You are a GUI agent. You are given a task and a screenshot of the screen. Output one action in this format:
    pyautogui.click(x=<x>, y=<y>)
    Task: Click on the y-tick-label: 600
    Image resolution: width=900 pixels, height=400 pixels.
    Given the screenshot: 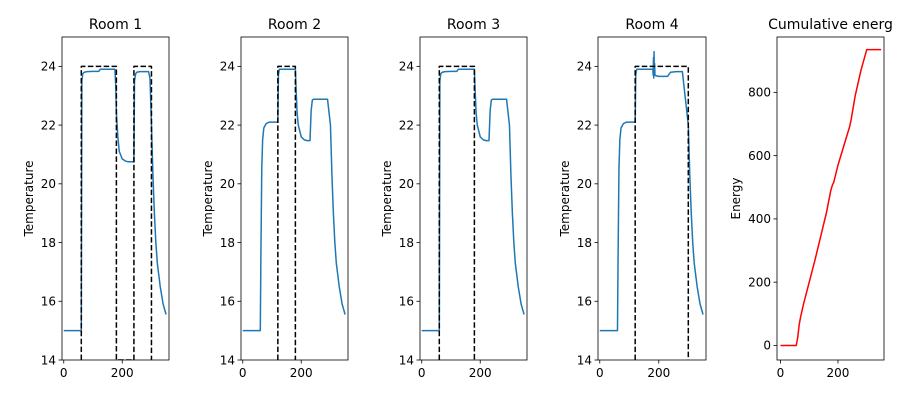 What is the action you would take?
    pyautogui.click(x=759, y=156)
    